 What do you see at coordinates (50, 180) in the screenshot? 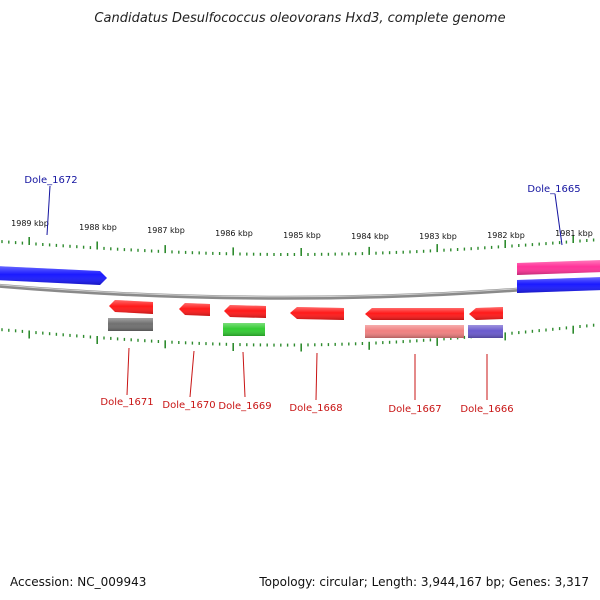
I see `gene-label-dole-1672: Dole_1672` at bounding box center [50, 180].